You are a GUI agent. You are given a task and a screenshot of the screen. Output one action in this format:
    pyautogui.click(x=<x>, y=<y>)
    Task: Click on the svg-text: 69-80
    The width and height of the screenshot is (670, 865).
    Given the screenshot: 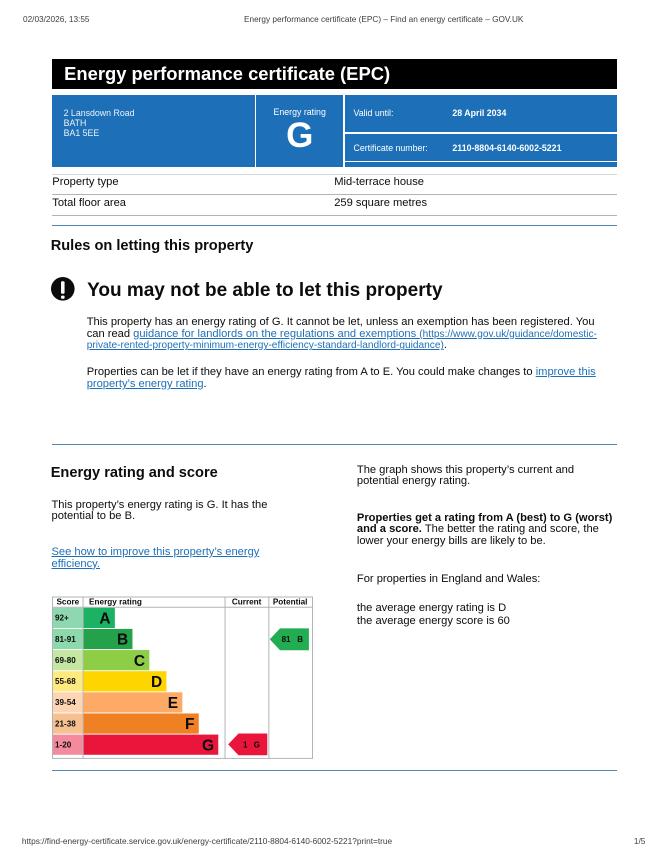 What is the action you would take?
    pyautogui.click(x=65, y=660)
    